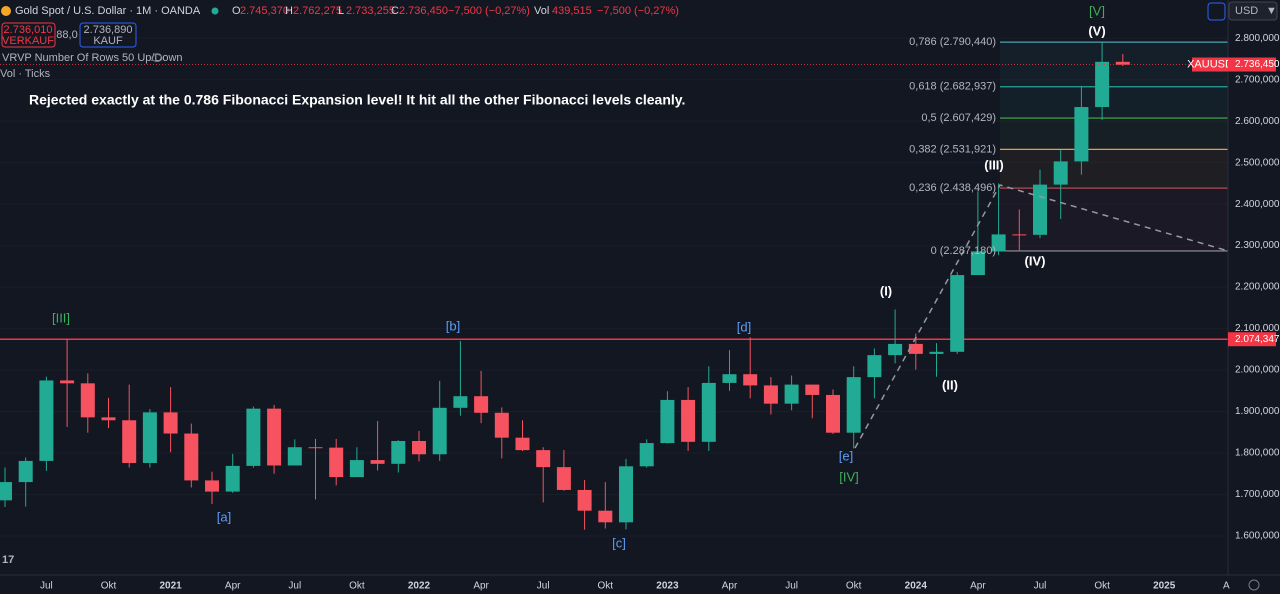  Describe the element at coordinates (958, 118) in the screenshot. I see `fib-label: 0,5 (2.607,429)` at that location.